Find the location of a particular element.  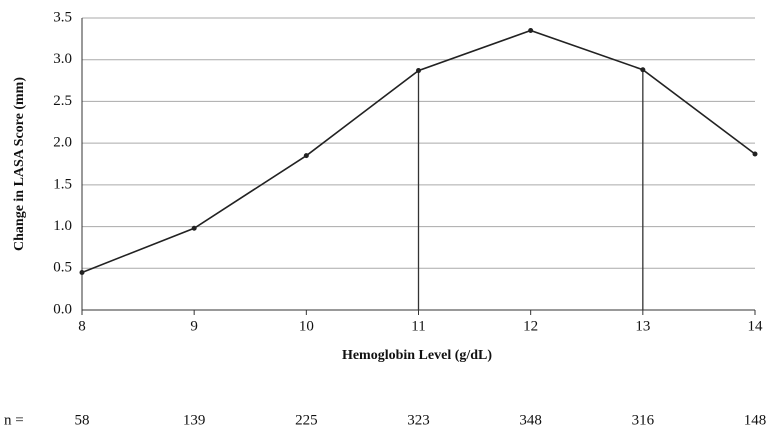

n-value: 58 is located at coordinates (82, 420).